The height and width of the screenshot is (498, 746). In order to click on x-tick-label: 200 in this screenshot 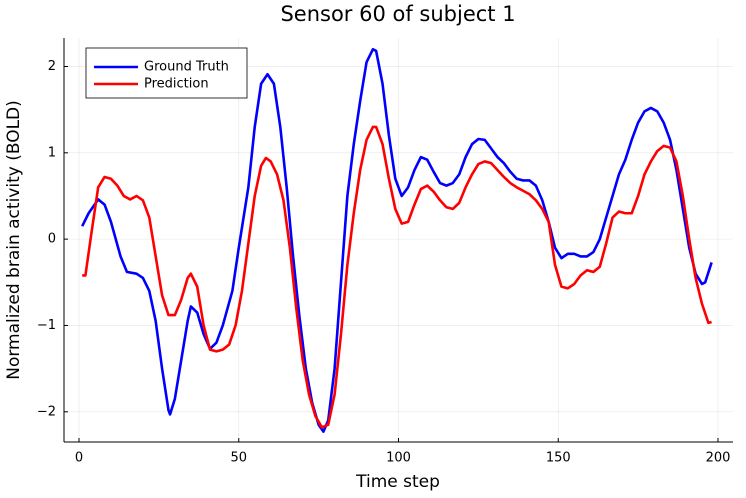, I will do `click(718, 458)`.